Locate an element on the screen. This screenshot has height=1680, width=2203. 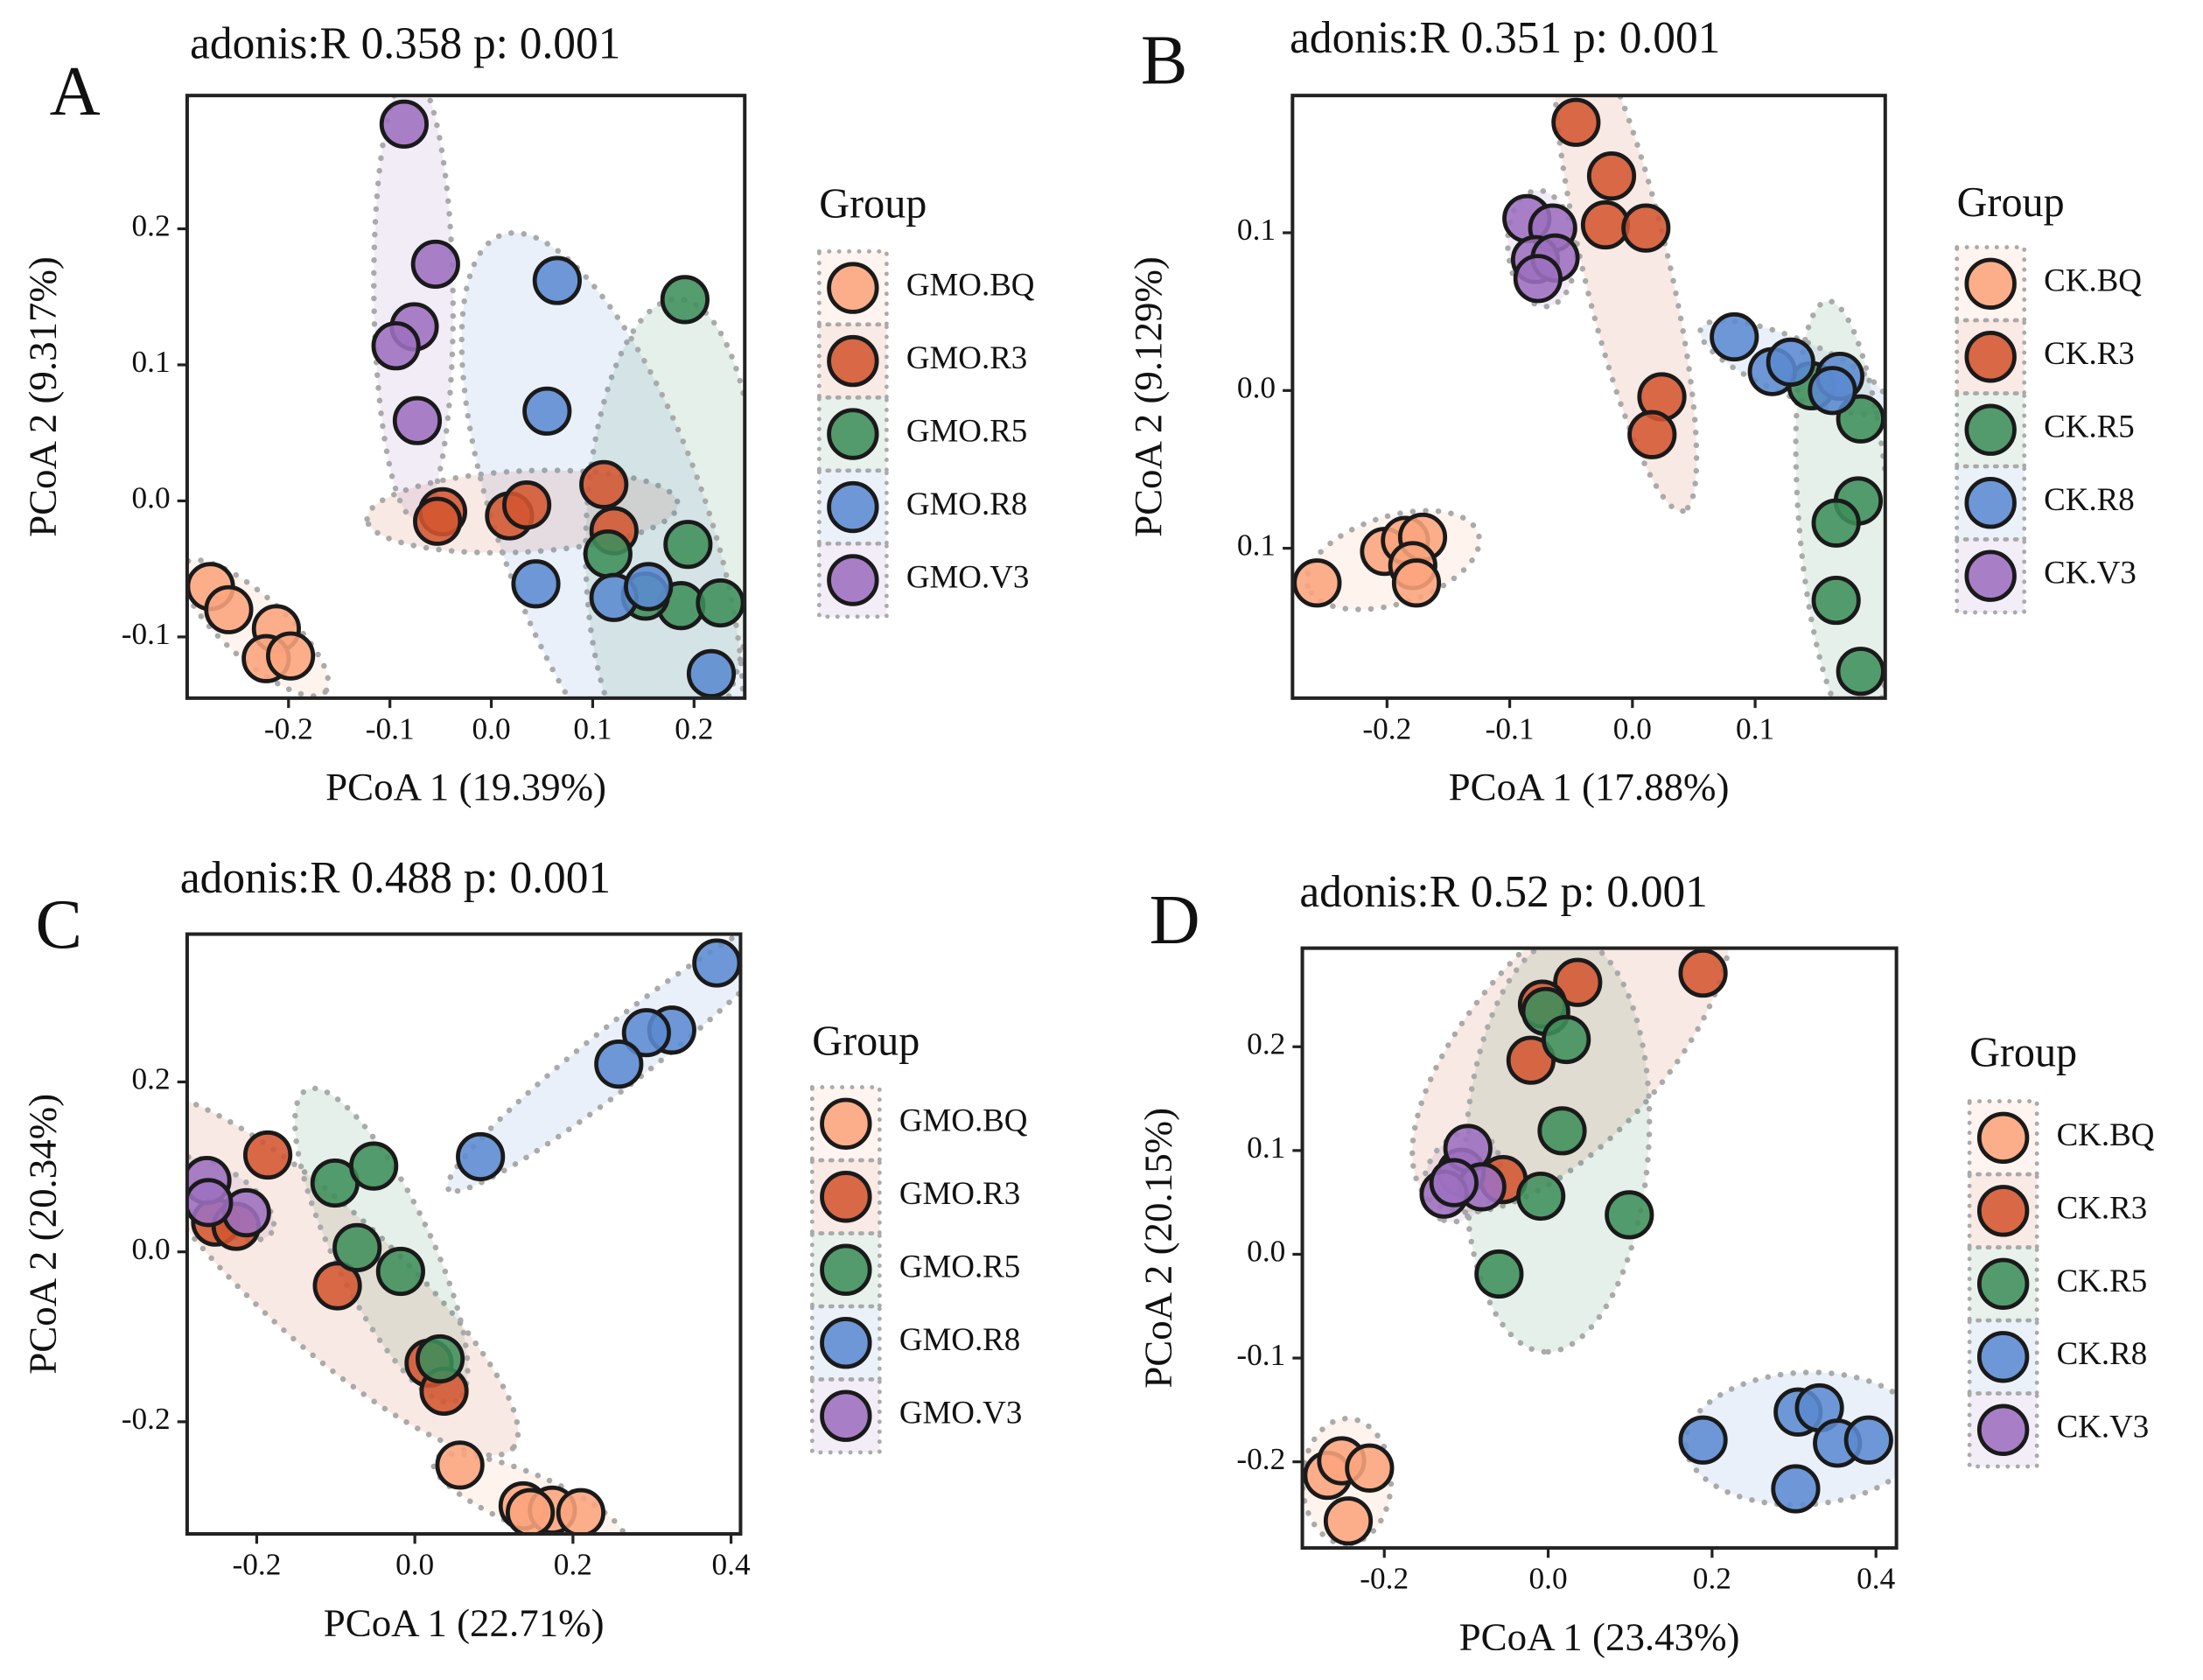
legend-label: CK.V3 is located at coordinates (2104, 1427).